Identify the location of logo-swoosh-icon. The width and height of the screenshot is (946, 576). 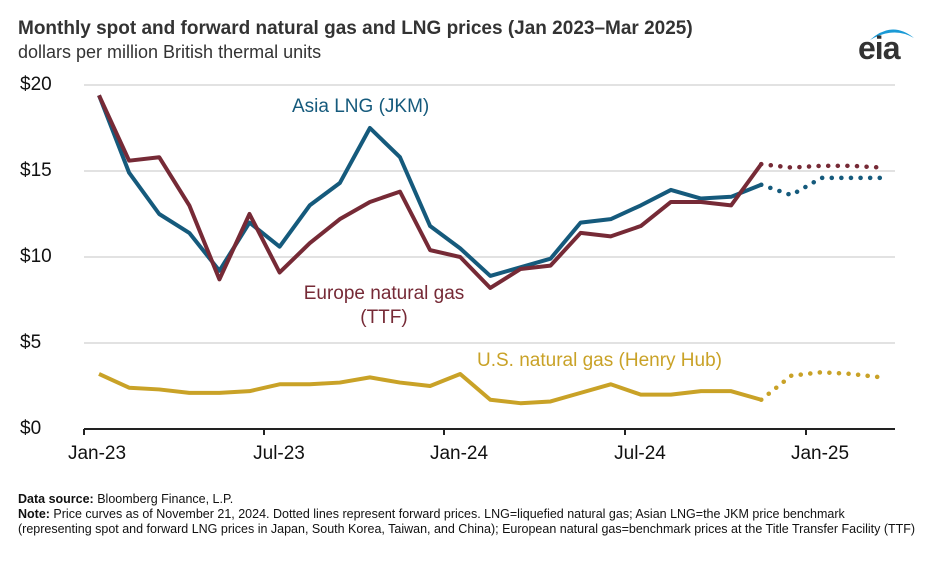
(892, 34).